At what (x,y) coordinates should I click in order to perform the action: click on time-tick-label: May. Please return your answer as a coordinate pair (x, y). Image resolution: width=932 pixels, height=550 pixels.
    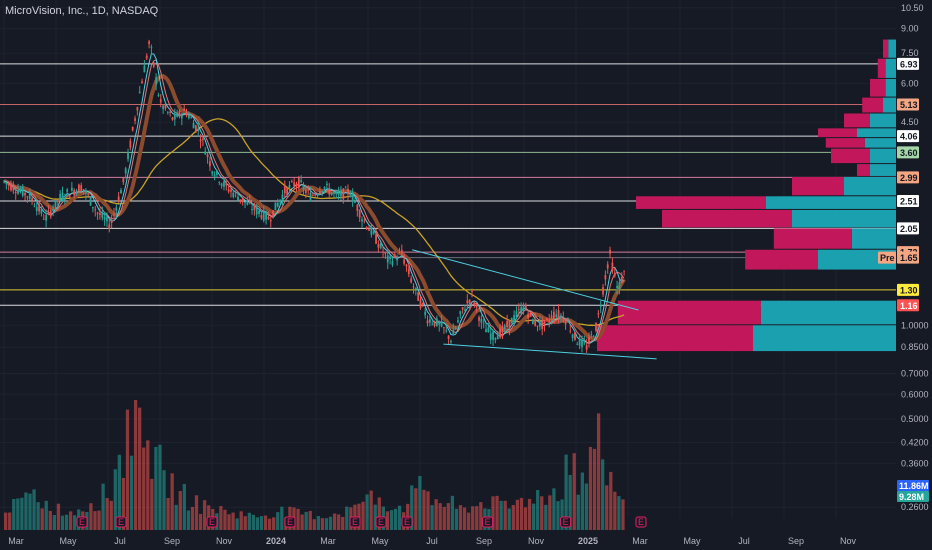
    Looking at the image, I should click on (68, 541).